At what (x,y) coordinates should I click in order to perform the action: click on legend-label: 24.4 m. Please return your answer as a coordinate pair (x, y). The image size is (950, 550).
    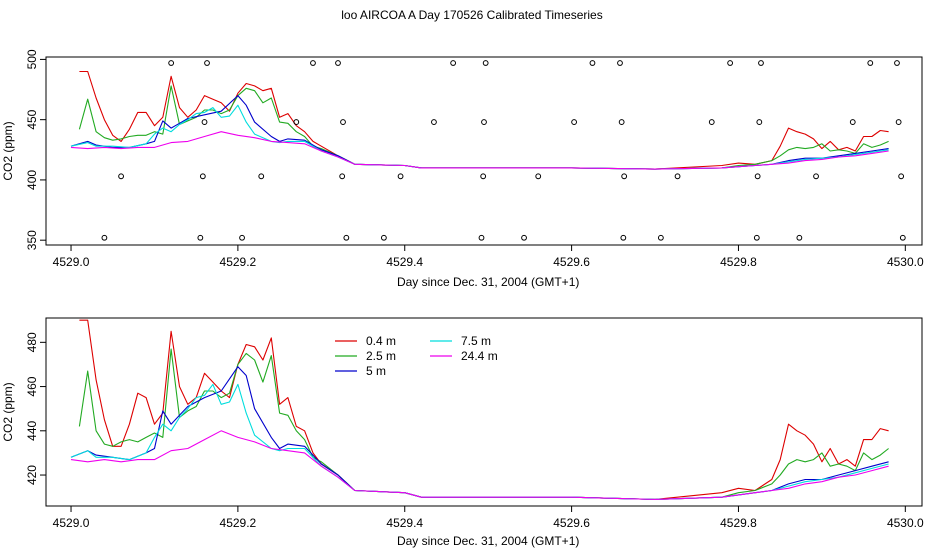
    Looking at the image, I should click on (479, 356).